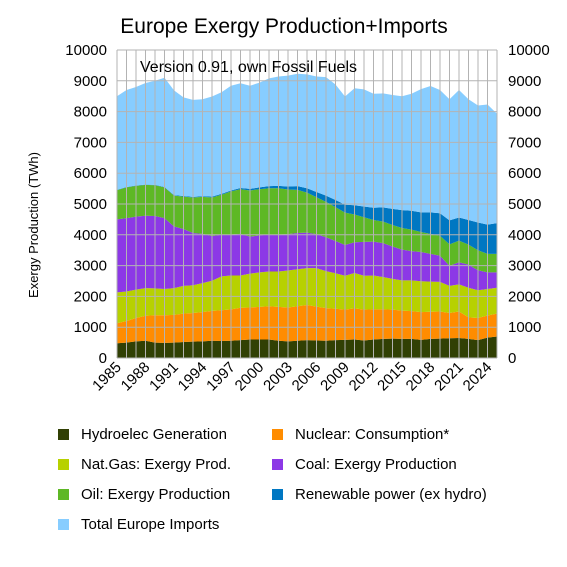 The image size is (567, 567). Describe the element at coordinates (364, 377) in the screenshot. I see `x-tick-label: 2012` at that location.